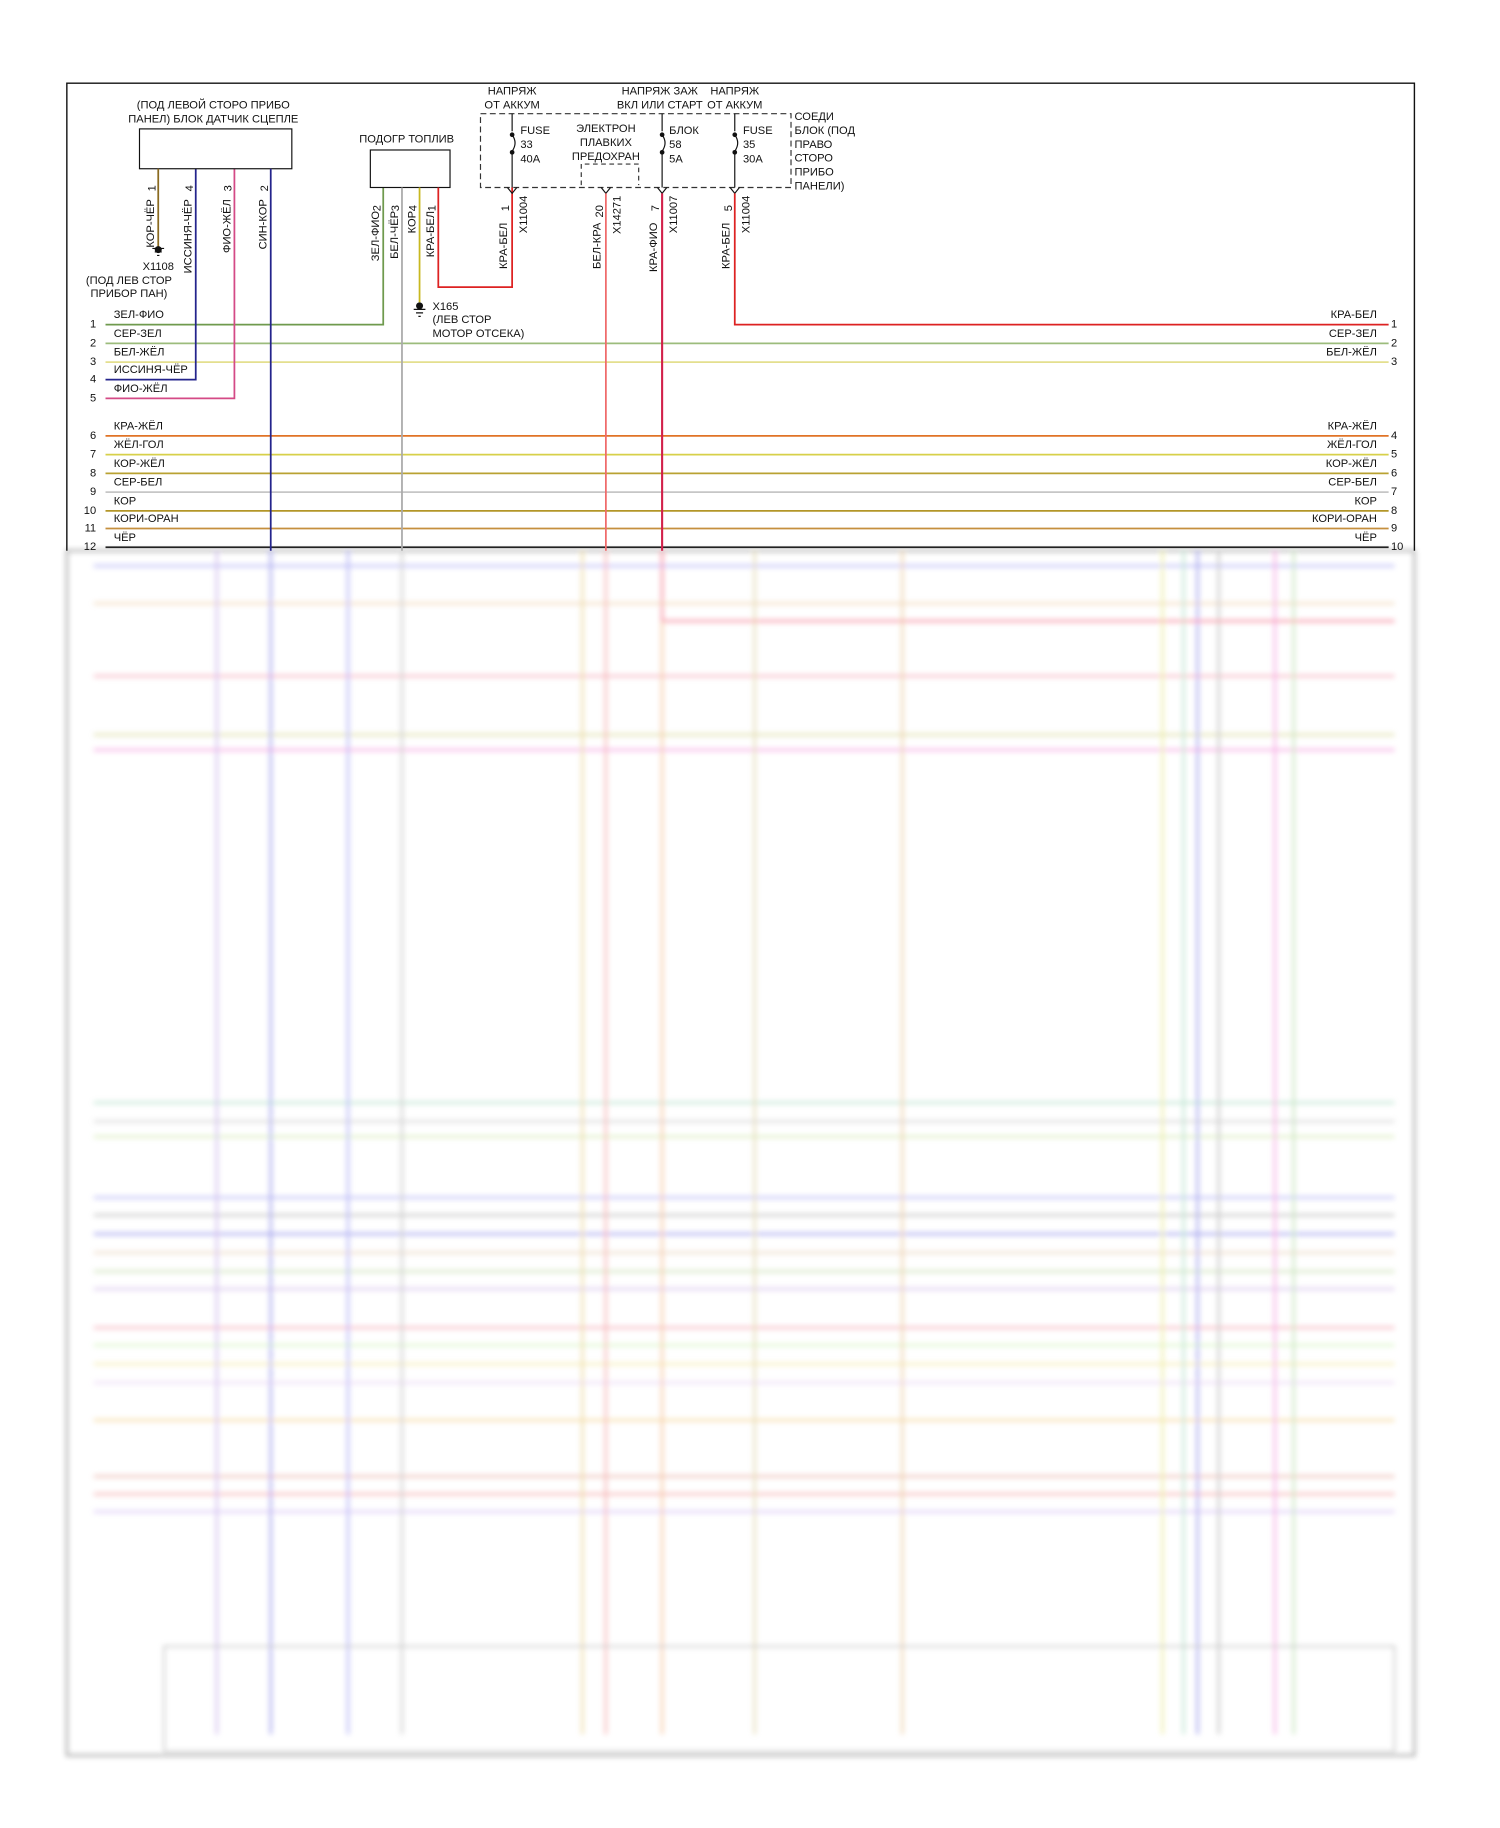 Image resolution: width=1500 pixels, height=1828 pixels. I want to click on ground-id: X165, so click(445, 307).